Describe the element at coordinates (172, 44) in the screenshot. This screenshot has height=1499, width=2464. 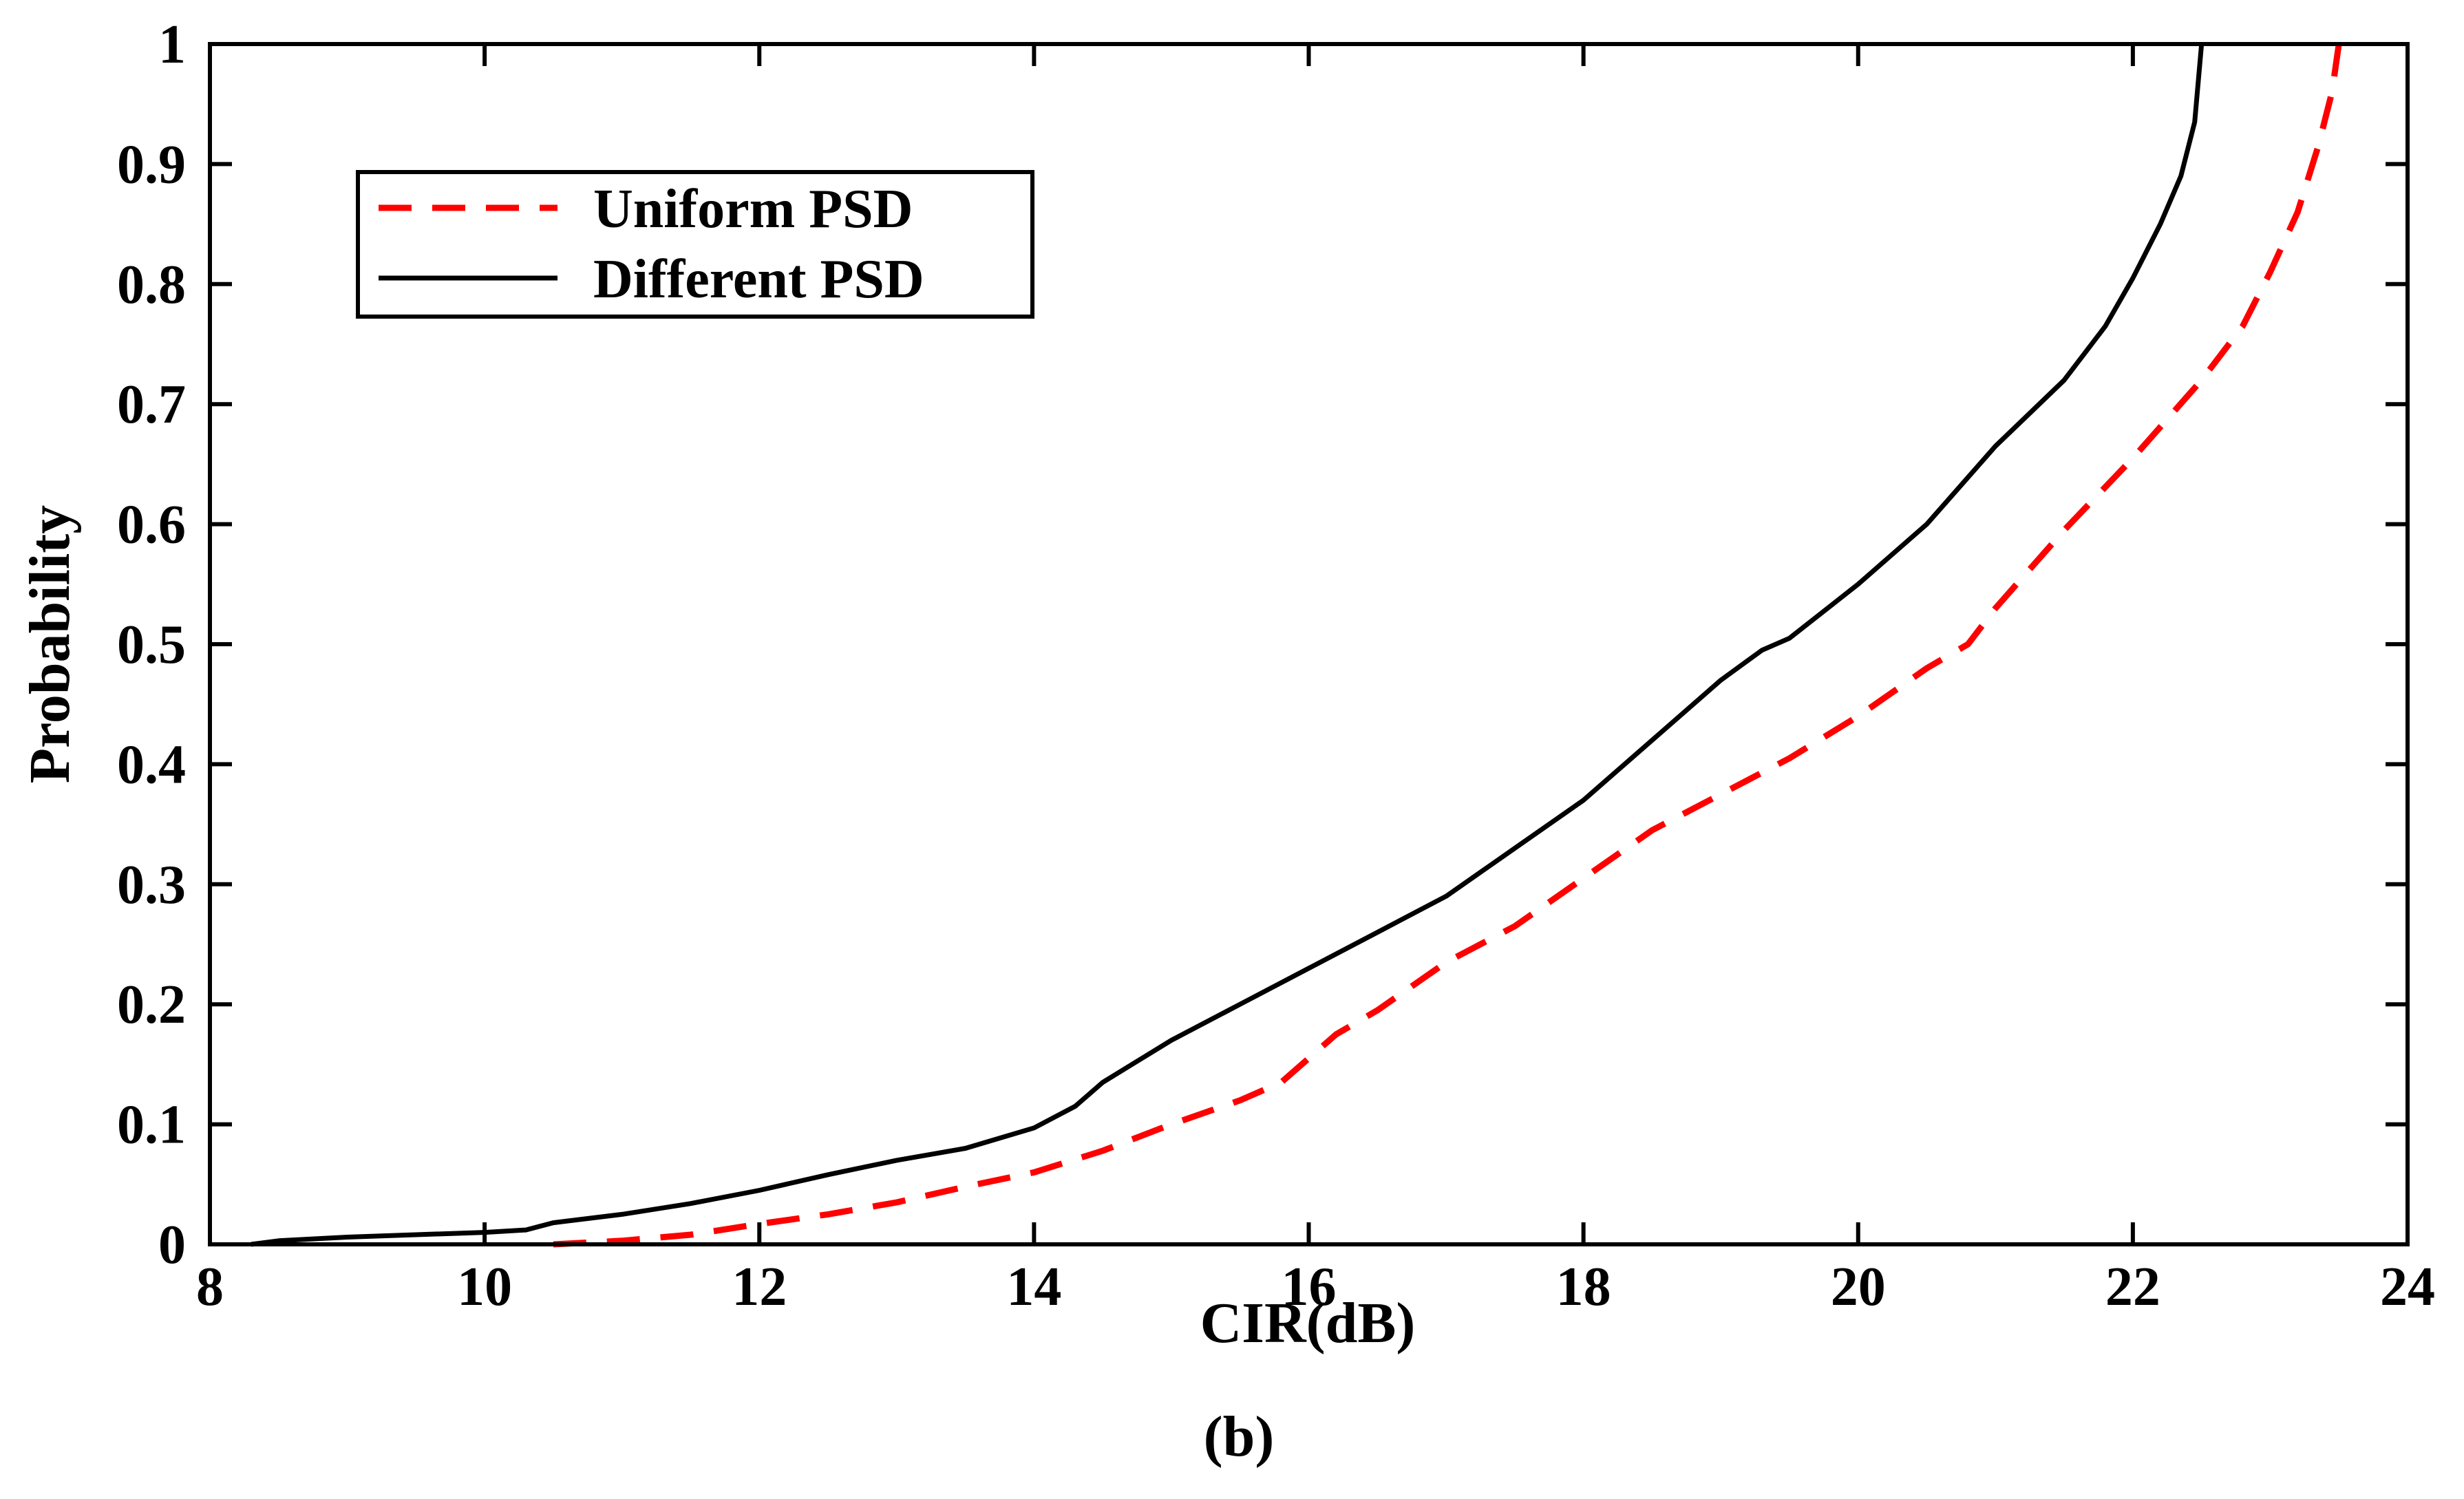
I see `y-tick-label: 1` at that location.